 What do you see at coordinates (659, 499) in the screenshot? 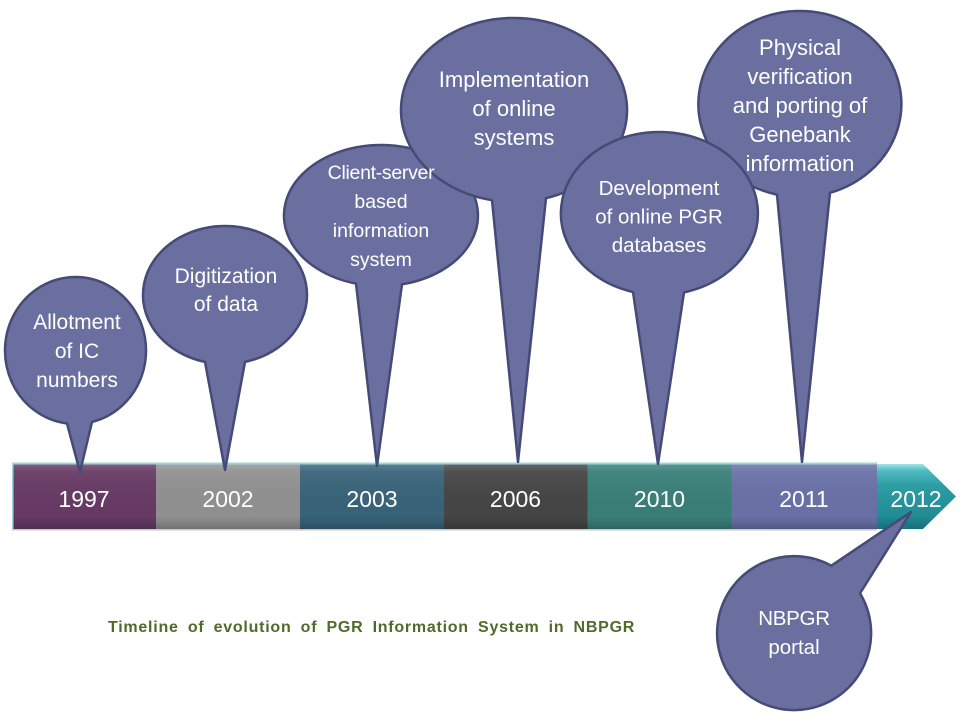
I see `svg-text: 2010` at bounding box center [659, 499].